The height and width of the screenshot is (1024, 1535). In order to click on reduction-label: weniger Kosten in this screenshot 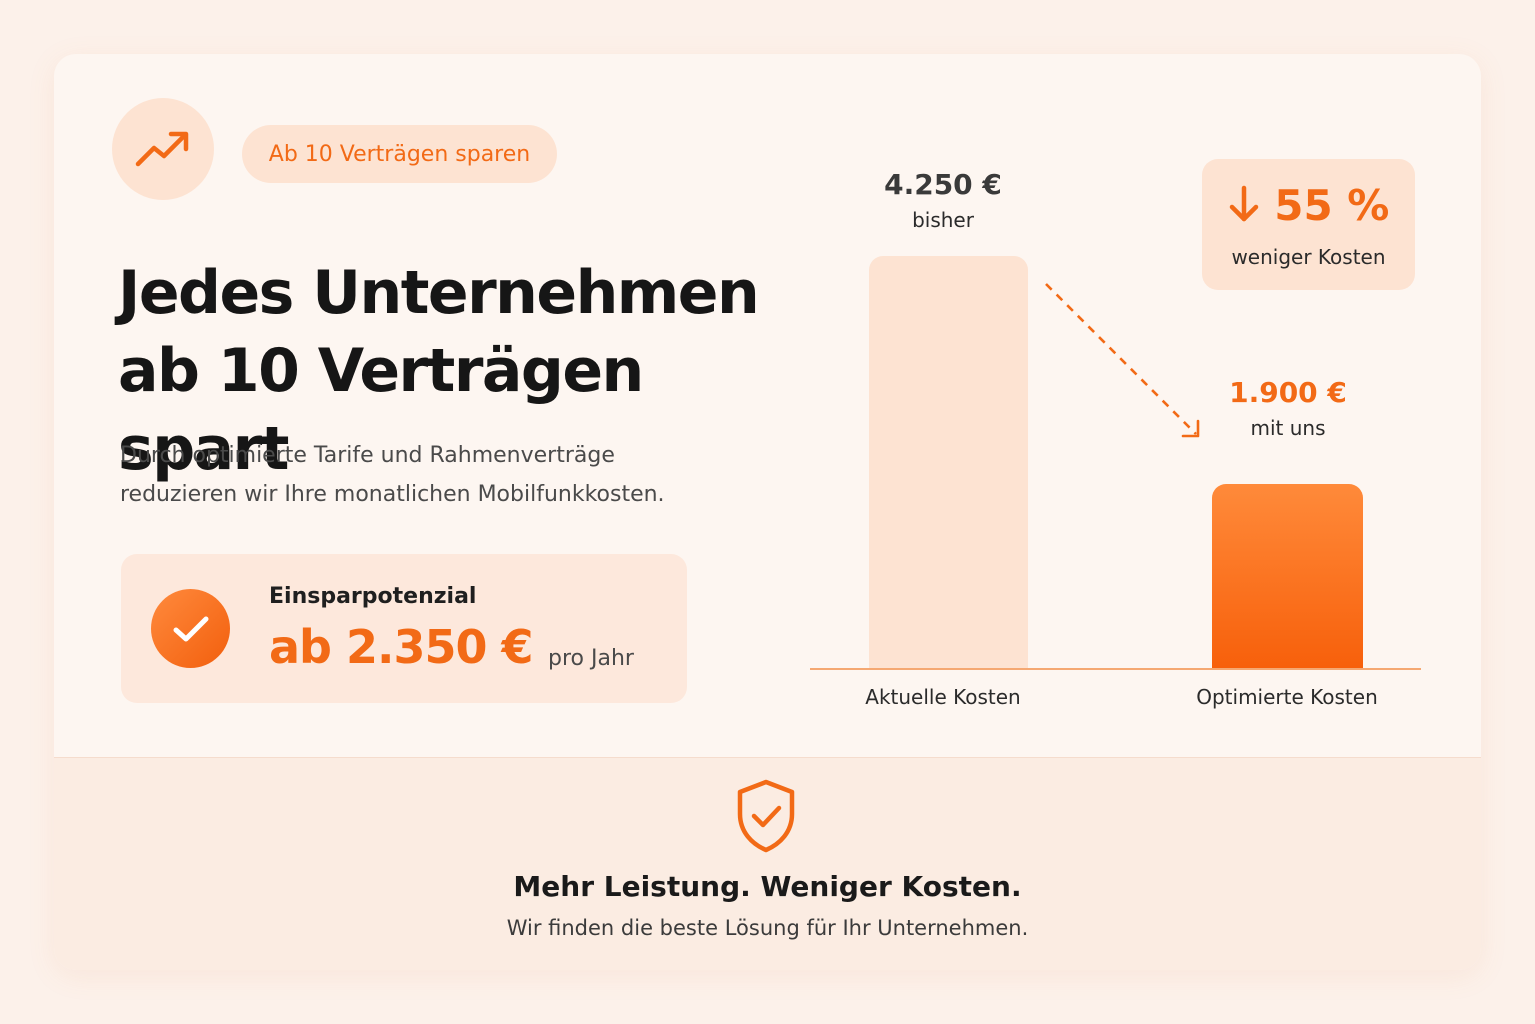, I will do `click(1308, 257)`.